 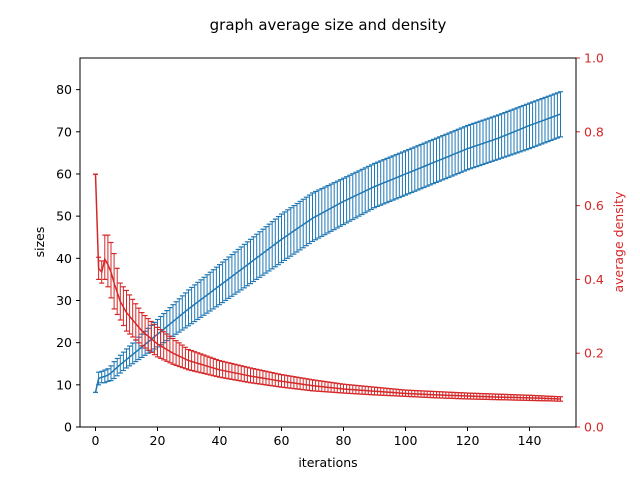 What do you see at coordinates (590, 243) in the screenshot?
I see `y-axis-right-ticks: 0.0 0.2 0.4 0.6 0.8 1.0` at bounding box center [590, 243].